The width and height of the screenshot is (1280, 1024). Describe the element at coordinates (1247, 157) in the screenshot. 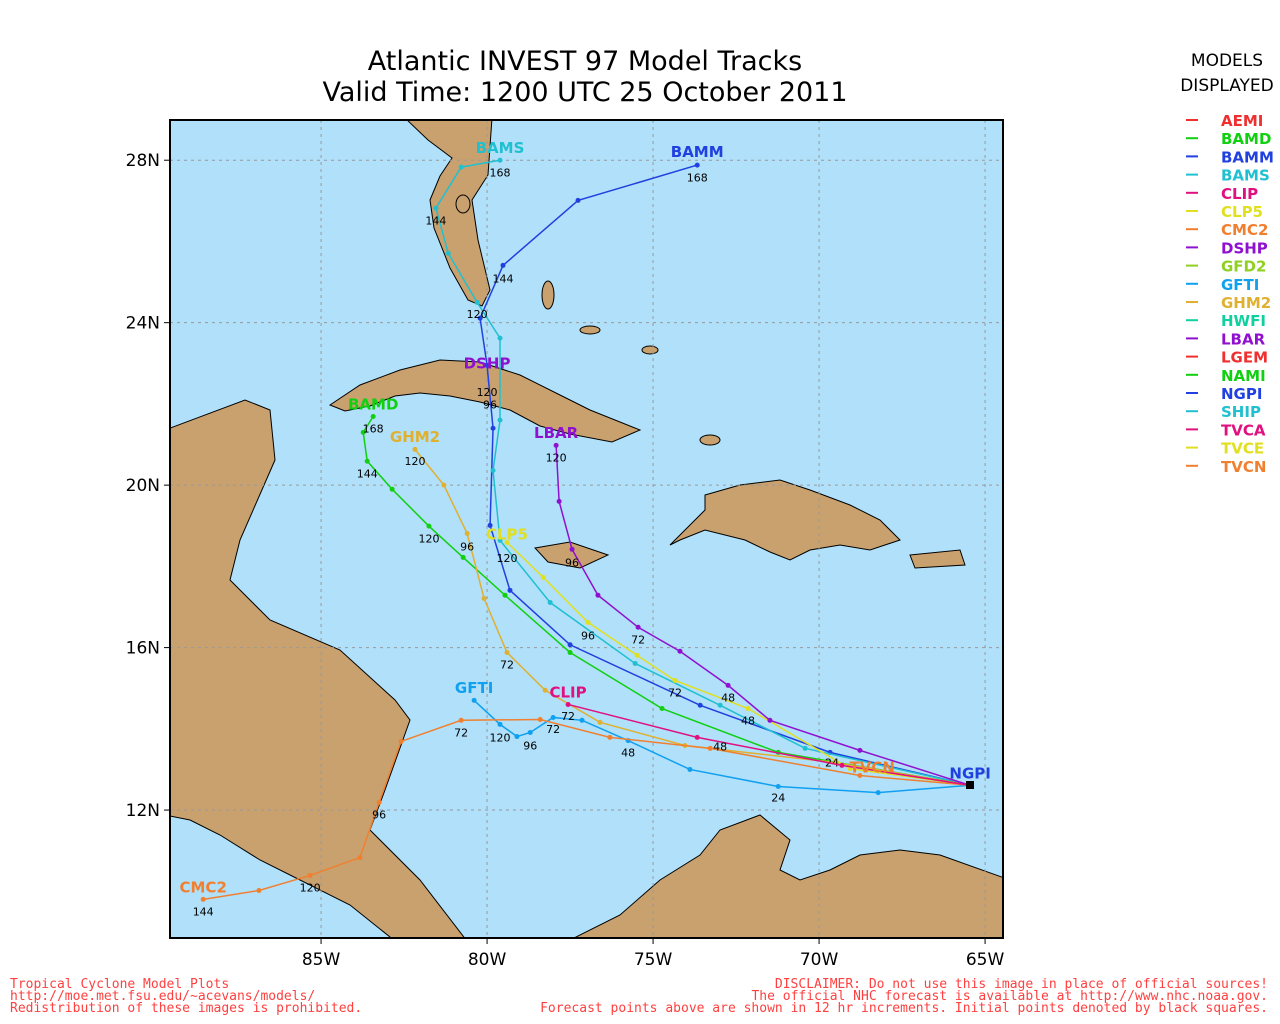

I see `legend-entry: BAMM` at that location.